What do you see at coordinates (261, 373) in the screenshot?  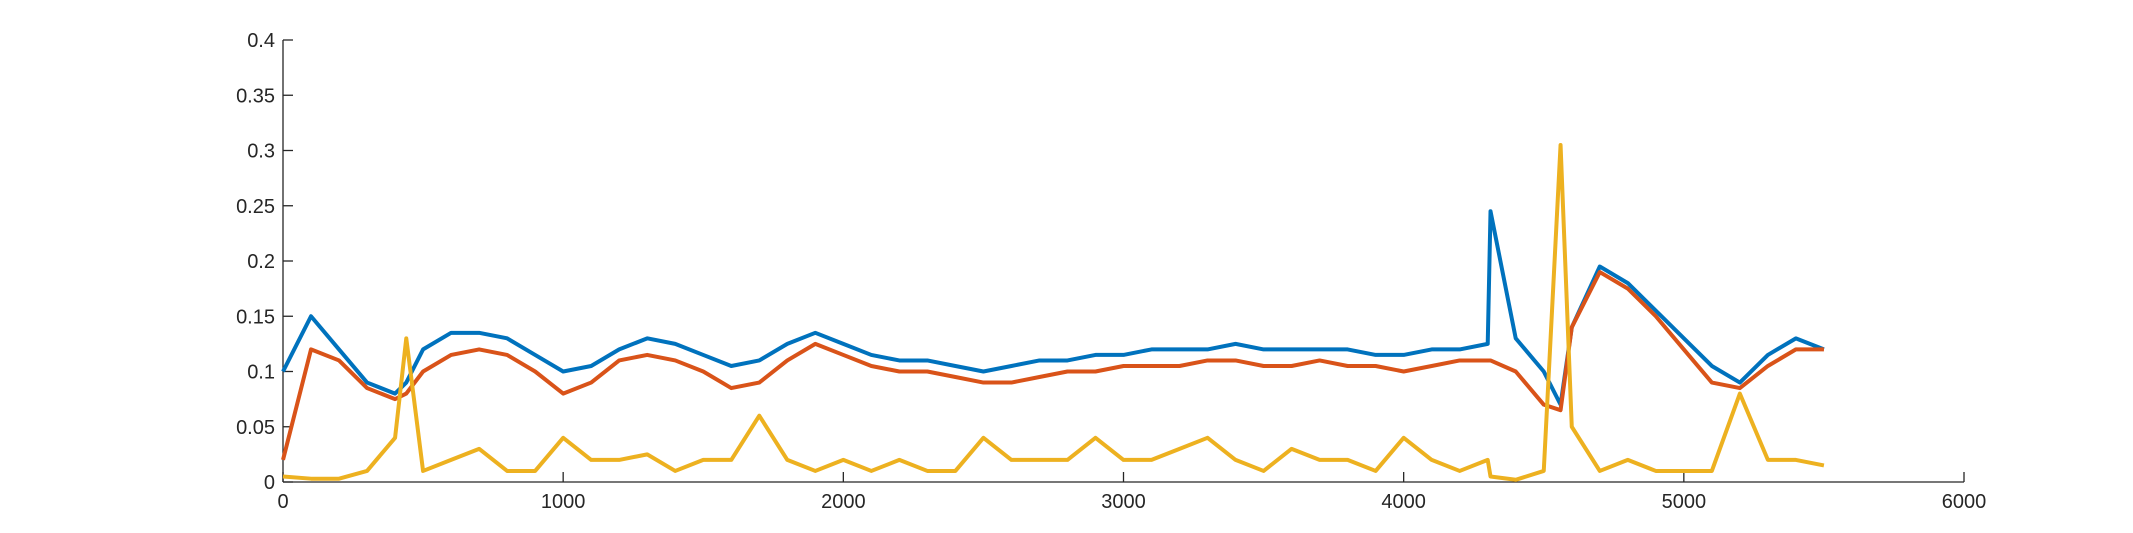 I see `y-tick-label: 0.1` at bounding box center [261, 373].